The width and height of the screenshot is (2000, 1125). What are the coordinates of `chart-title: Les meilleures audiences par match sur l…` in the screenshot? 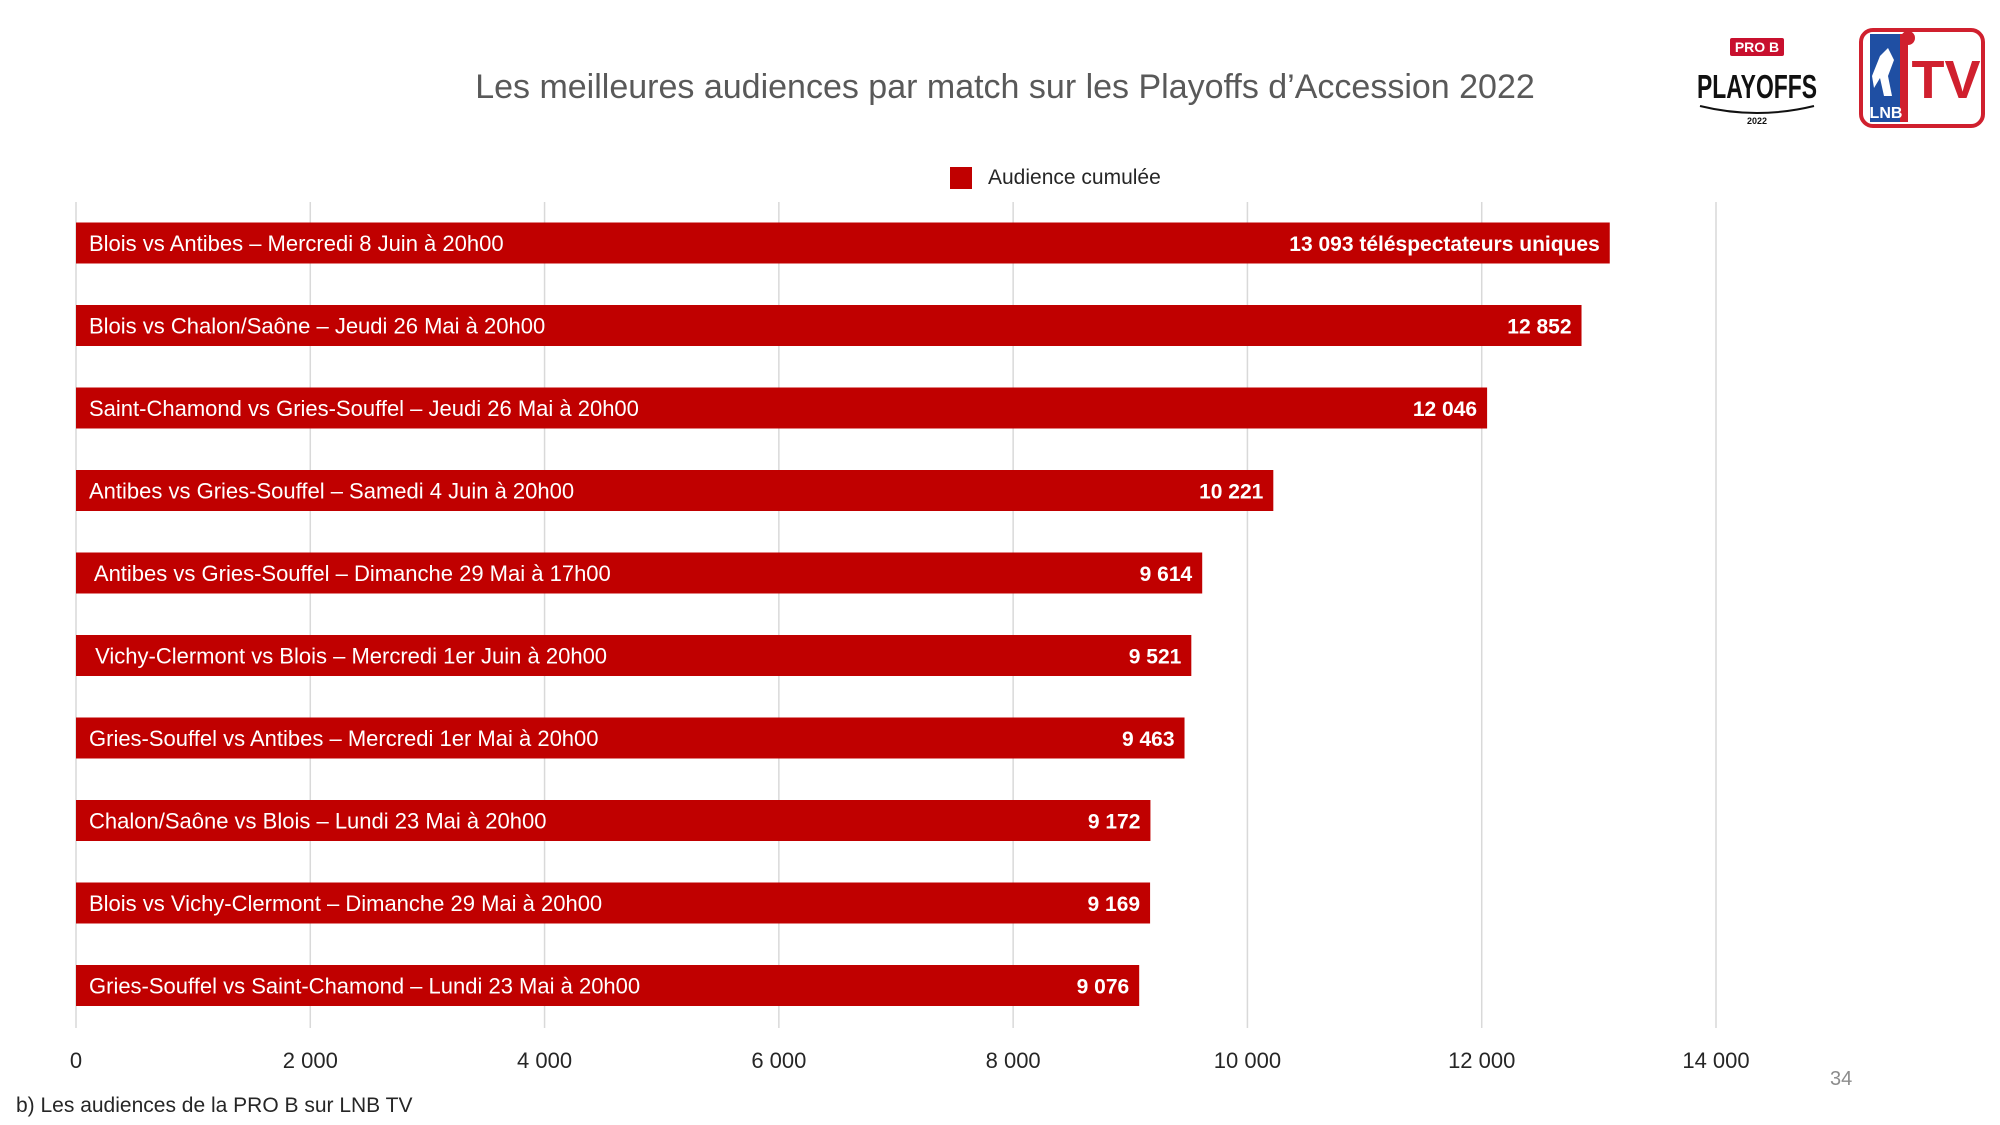 It's located at (1005, 87).